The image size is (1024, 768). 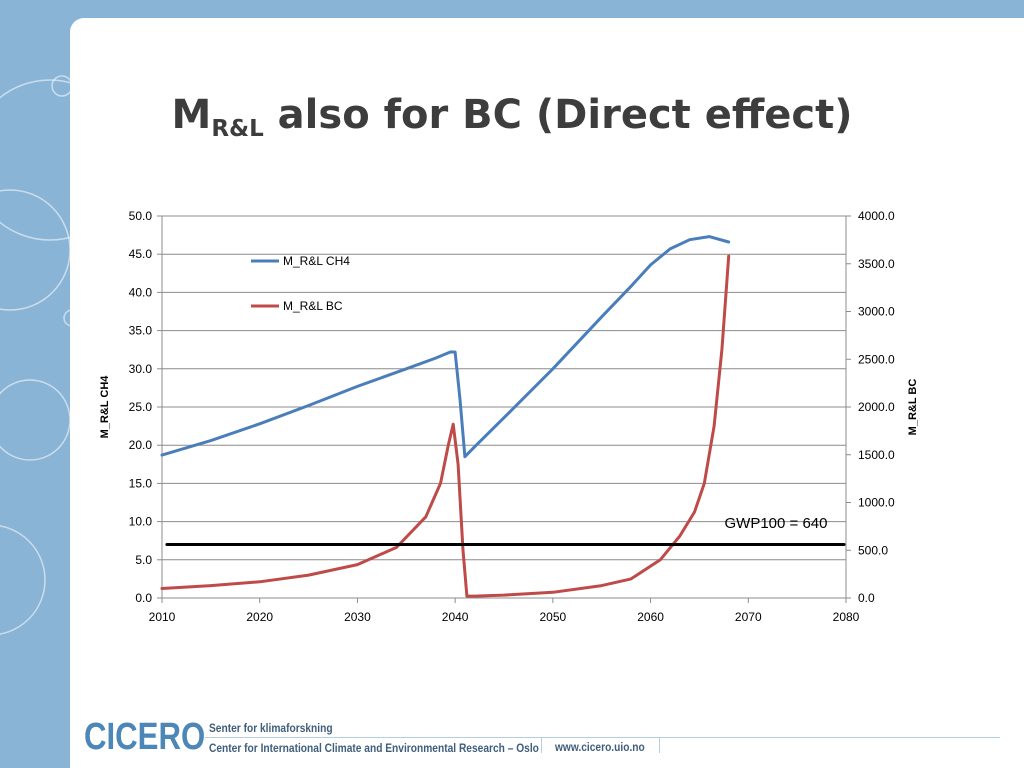 I want to click on right-tick-label: 4000.0, so click(x=876, y=216).